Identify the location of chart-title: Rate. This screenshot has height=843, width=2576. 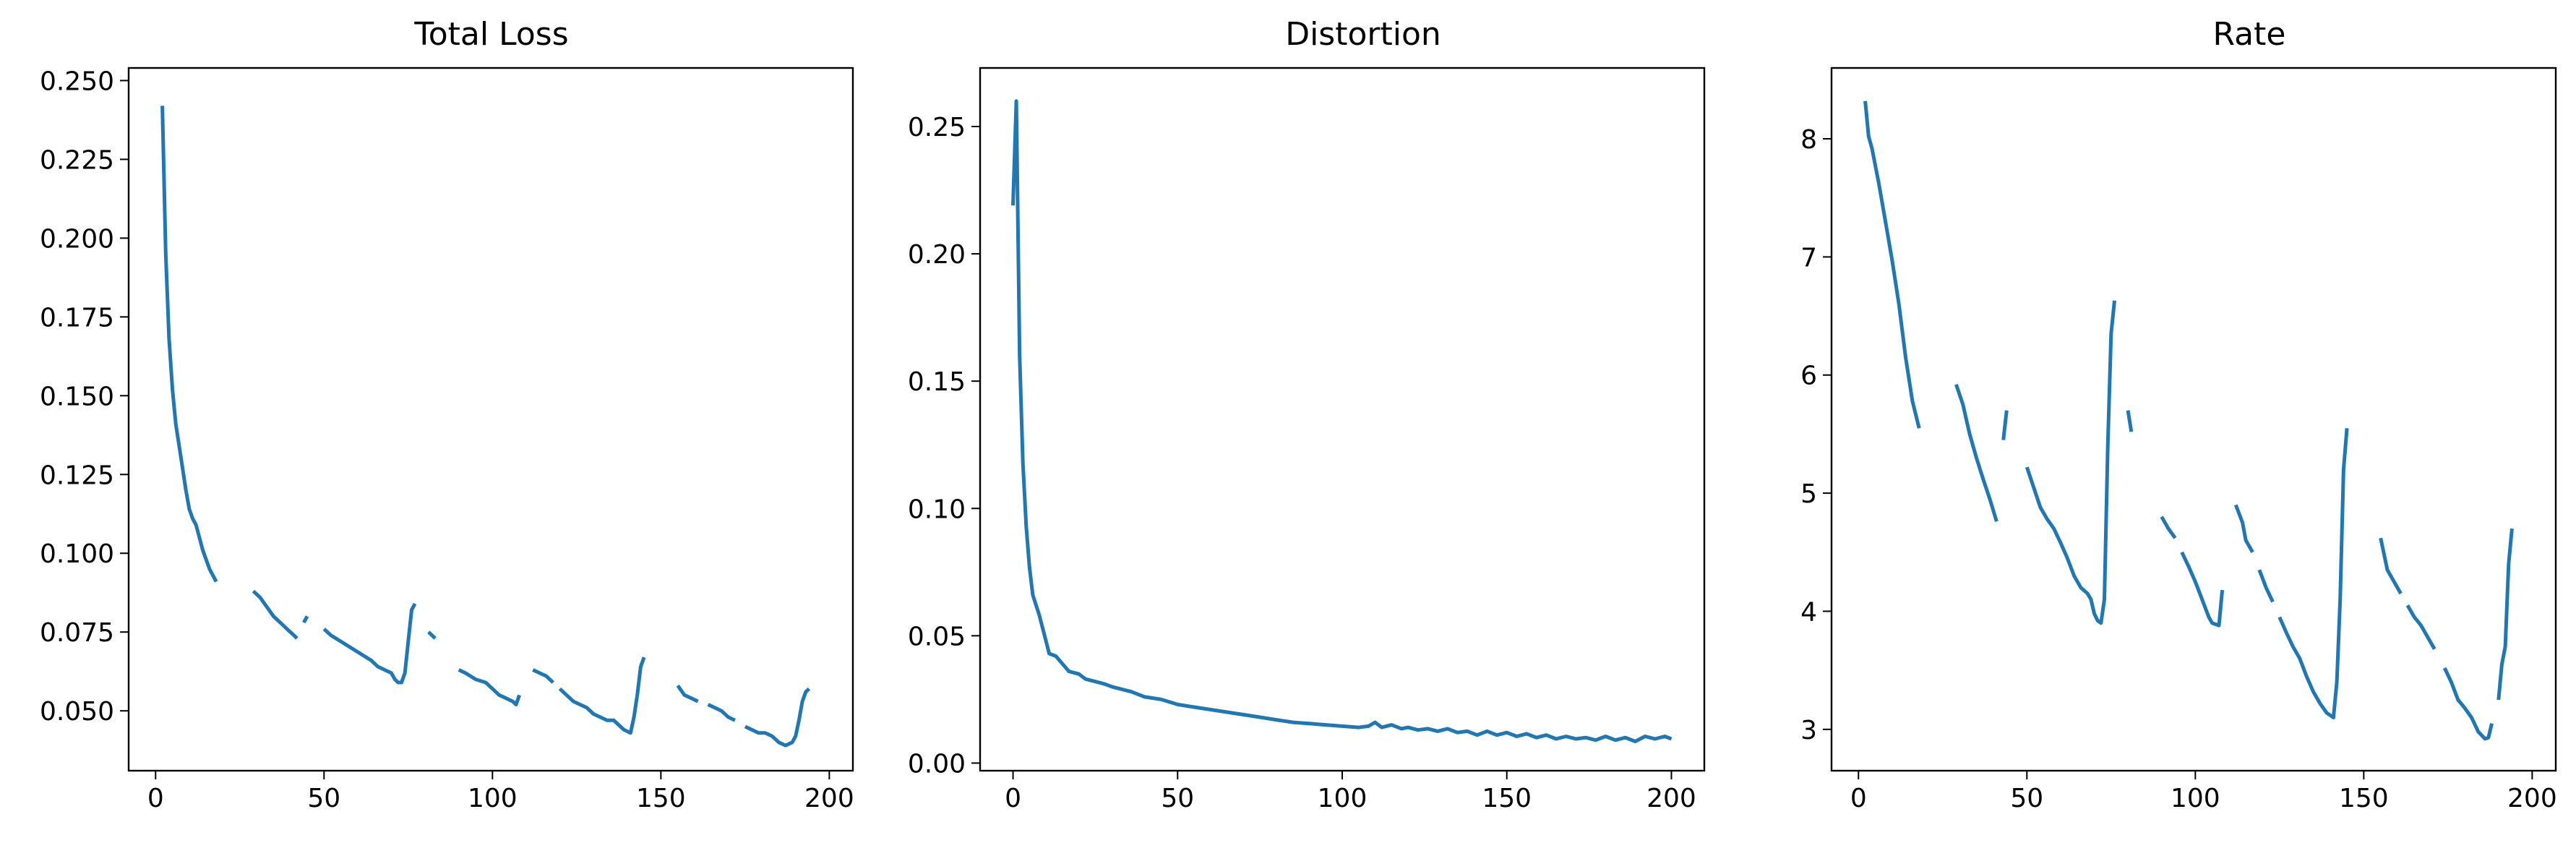
(2250, 34).